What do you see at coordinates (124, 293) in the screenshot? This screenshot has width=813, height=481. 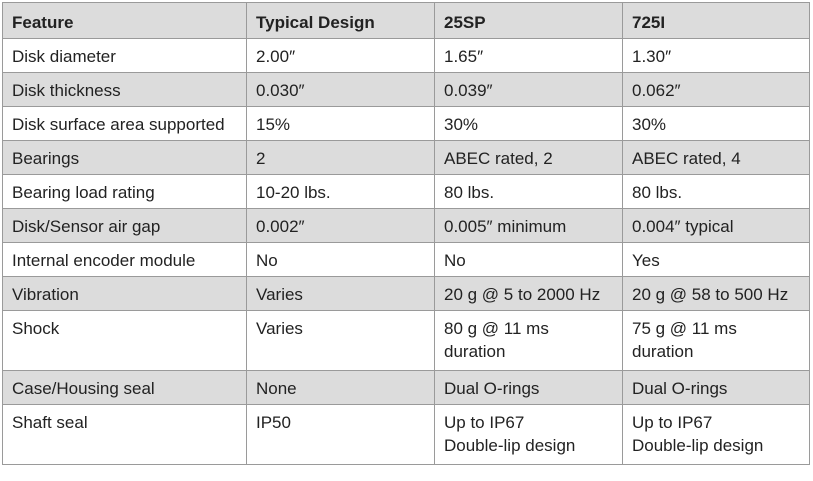 I see `cell-feature: Vibration` at bounding box center [124, 293].